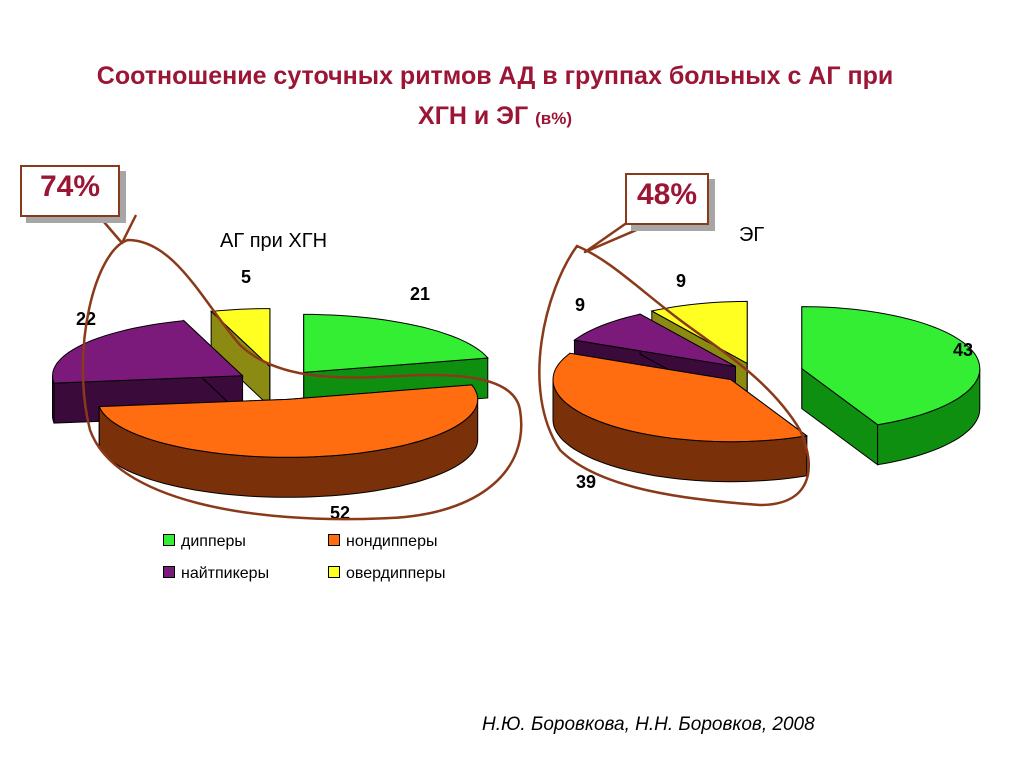 This screenshot has width=1024, height=768. I want to click on data-label-1-overdippers: 5, so click(246, 277).